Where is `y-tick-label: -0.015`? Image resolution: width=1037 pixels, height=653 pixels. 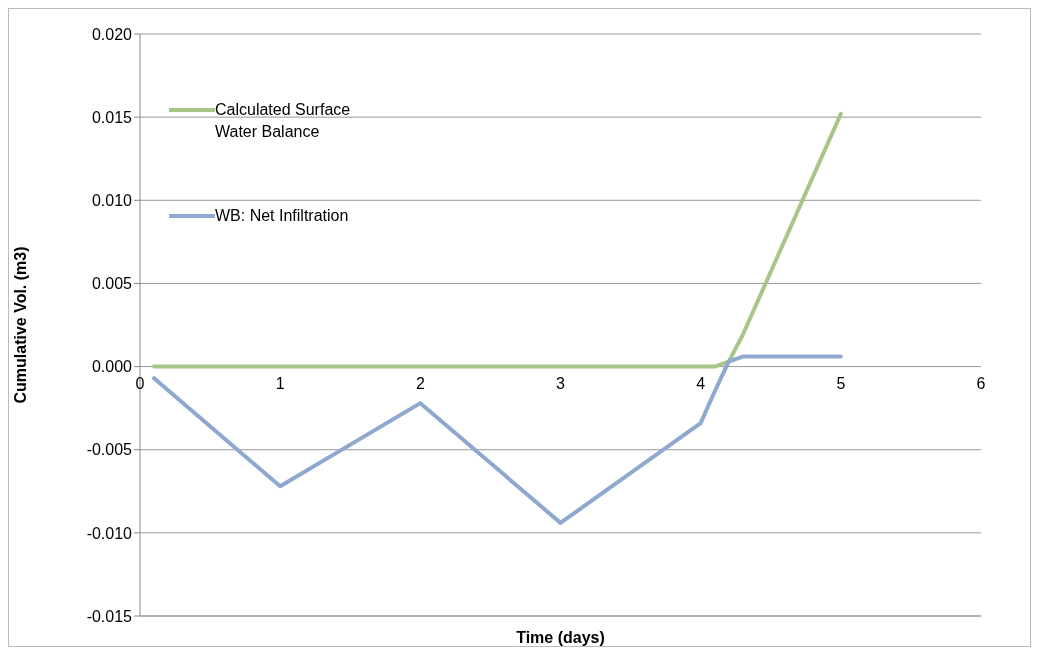 y-tick-label: -0.015 is located at coordinates (109, 616).